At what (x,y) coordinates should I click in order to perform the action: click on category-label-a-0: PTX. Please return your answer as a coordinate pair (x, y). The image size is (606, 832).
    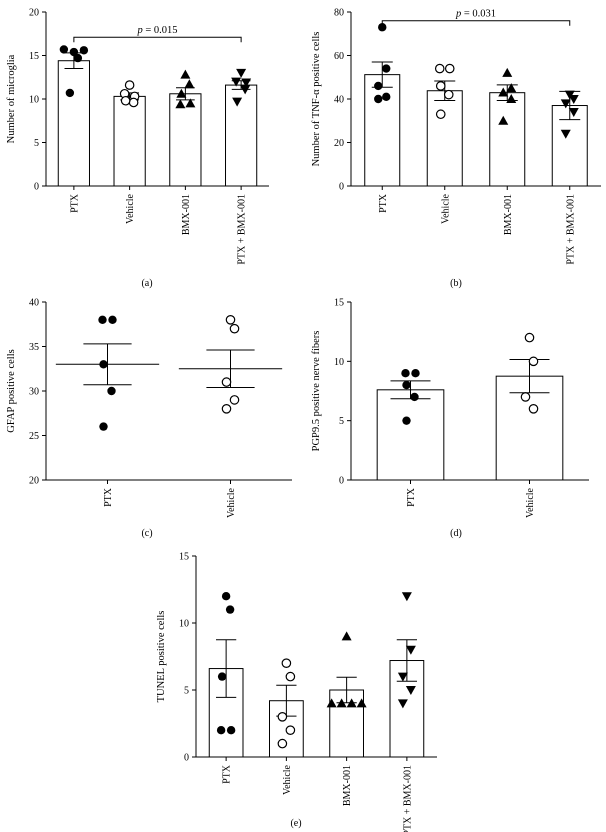
    Looking at the image, I should click on (74, 203).